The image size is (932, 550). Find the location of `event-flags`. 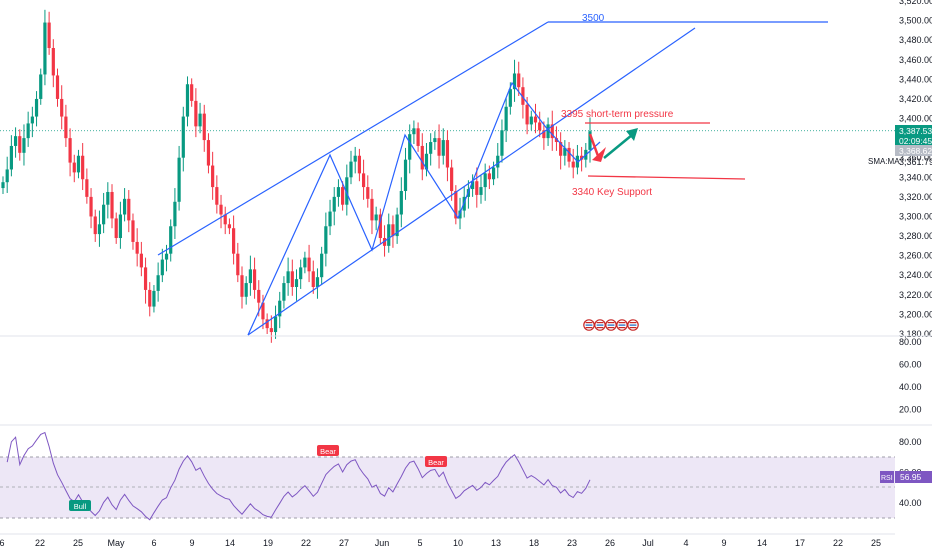

event-flags is located at coordinates (611, 325).